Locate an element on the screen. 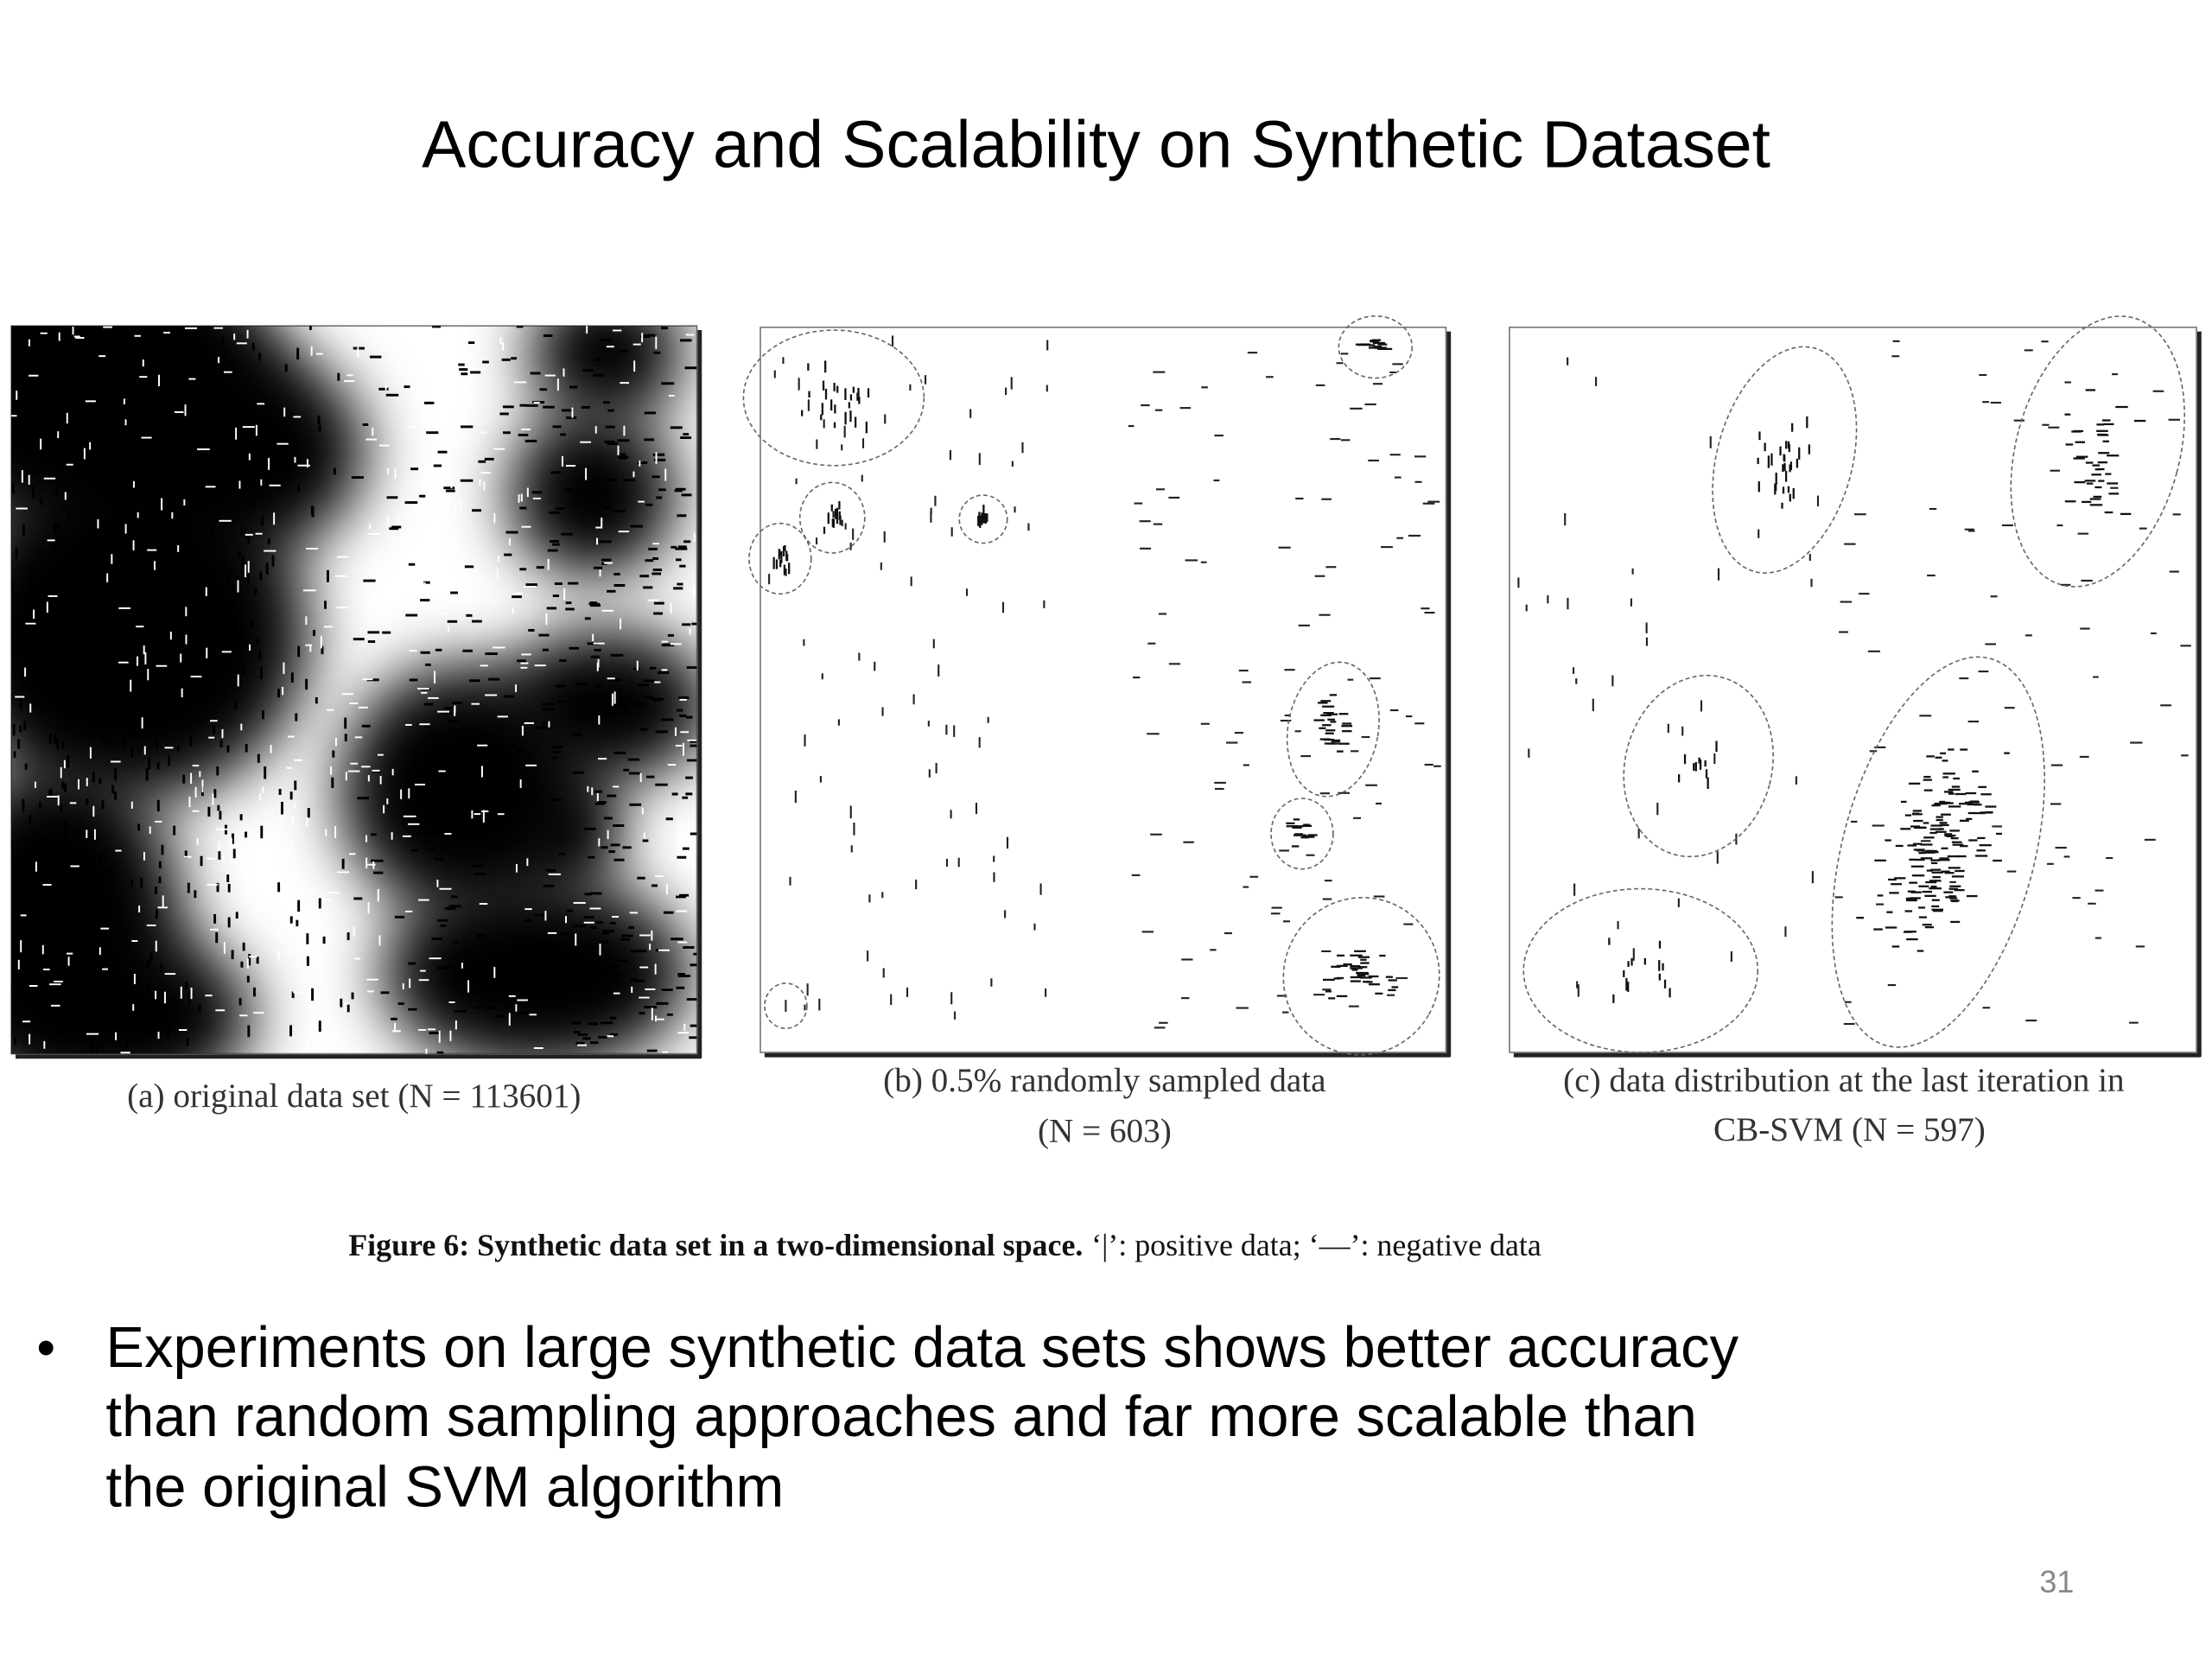 This screenshot has width=2212, height=1659. panel-caption: (a) original data set (N = 113601) is located at coordinates (354, 1096).